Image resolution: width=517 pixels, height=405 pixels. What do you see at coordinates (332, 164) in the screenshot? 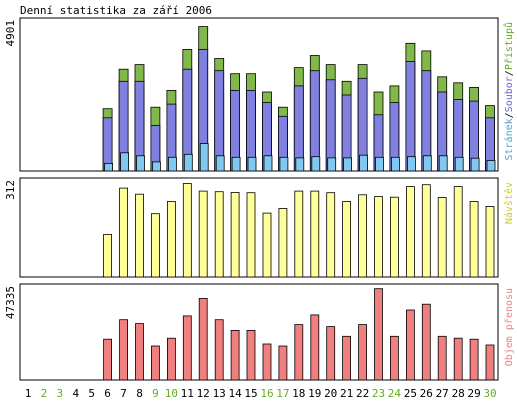
I see `bar-hits-Stránek-20` at bounding box center [332, 164].